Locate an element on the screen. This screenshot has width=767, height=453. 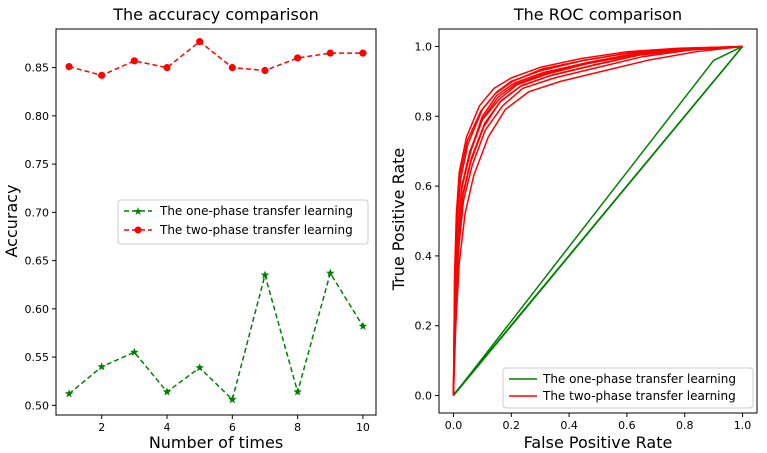
roc-y-tick-label: 0.8 is located at coordinates (424, 116).